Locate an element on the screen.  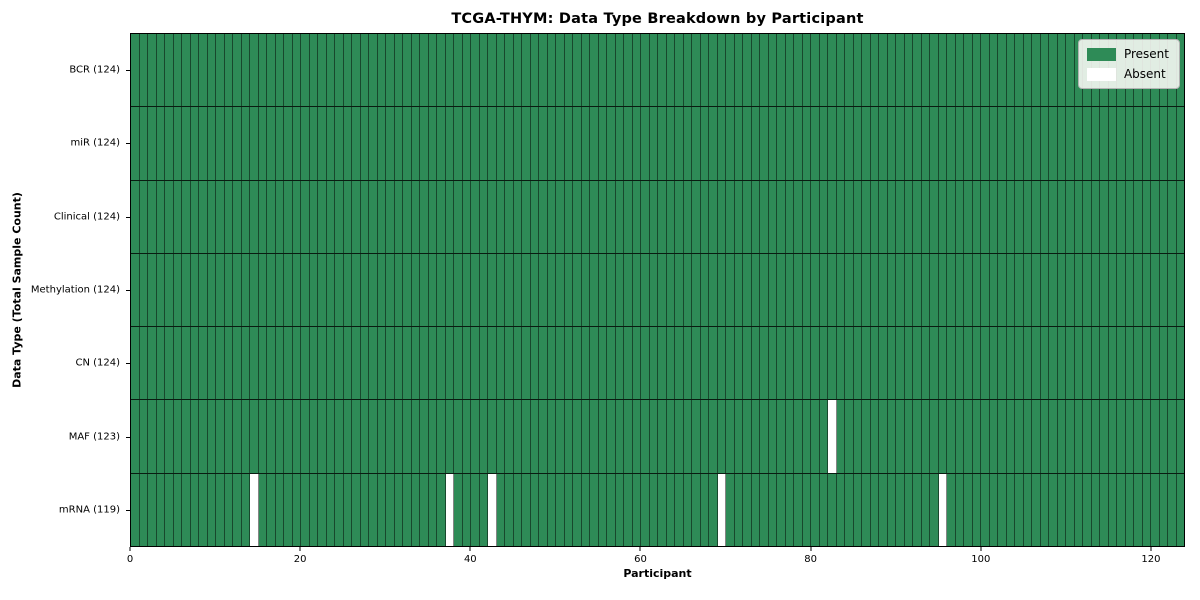
x-axis: 0 20 40 60 80 100 120 is located at coordinates (656, 563).